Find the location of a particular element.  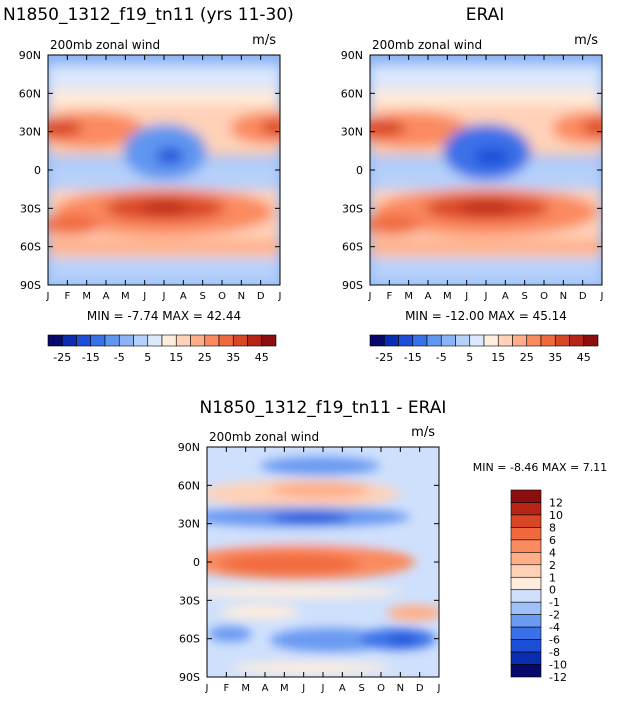

colorbar-label: 4 is located at coordinates (552, 552).